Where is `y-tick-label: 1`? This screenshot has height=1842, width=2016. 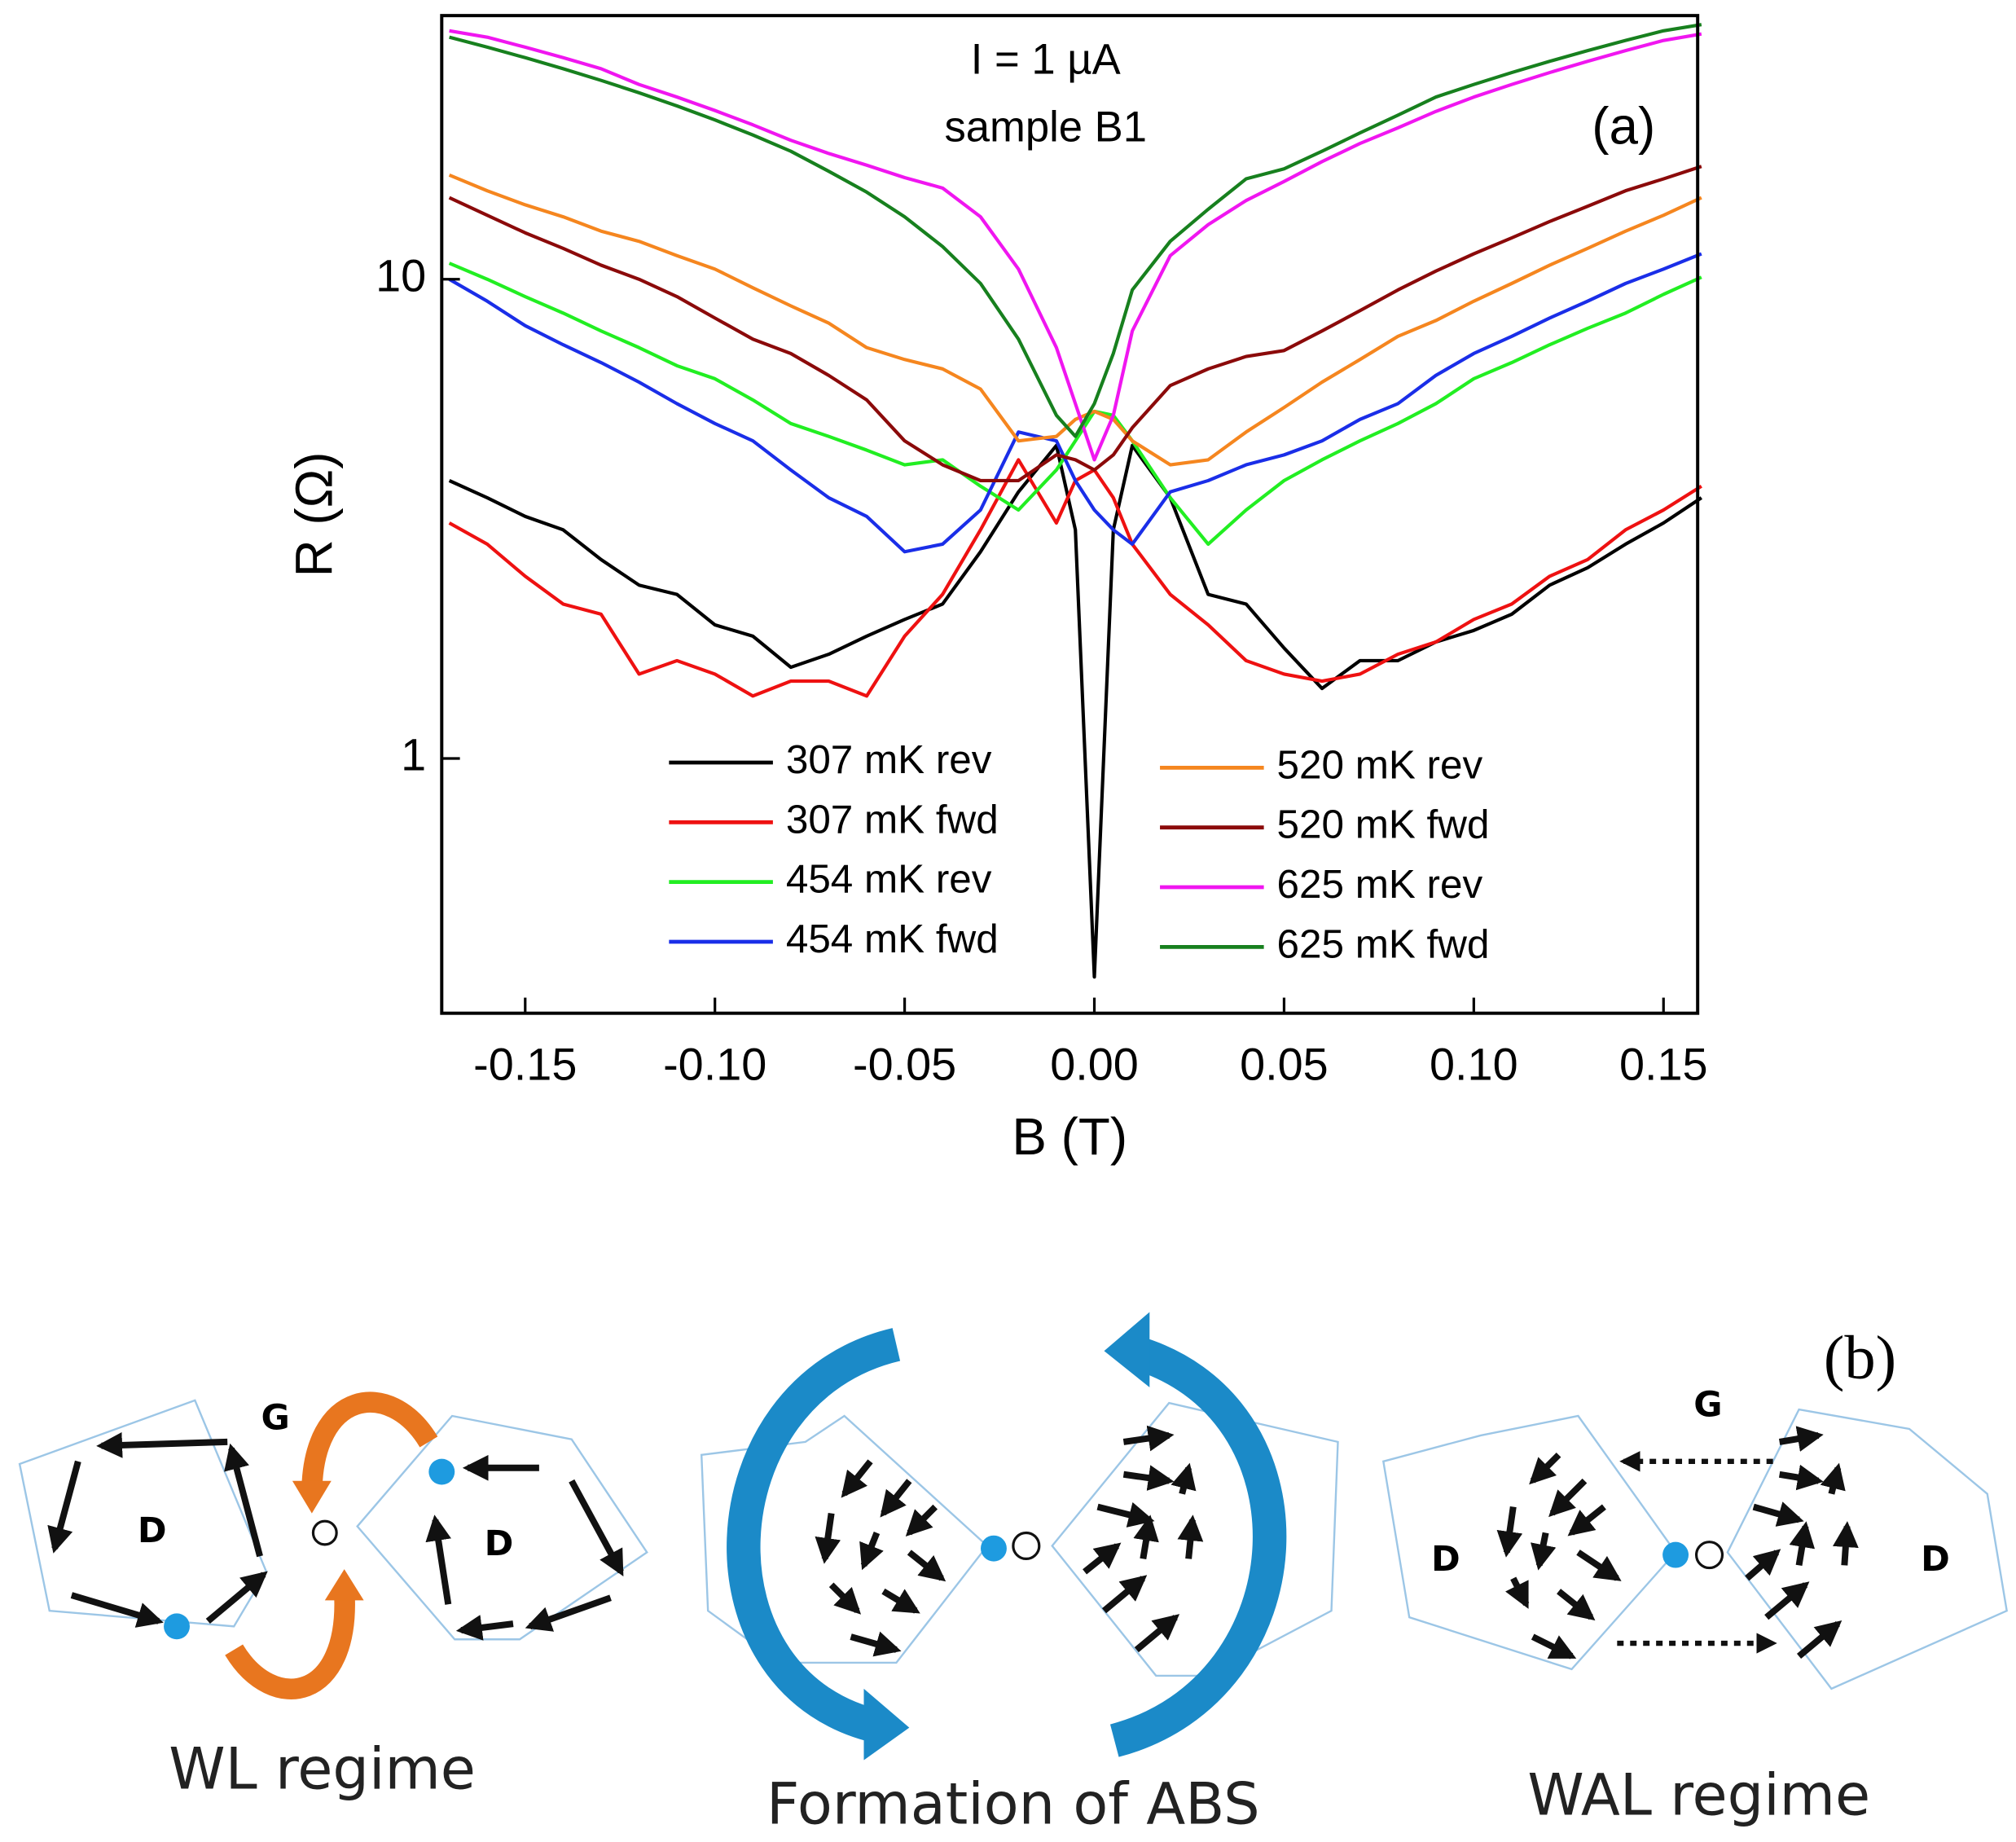 y-tick-label: 1 is located at coordinates (413, 754).